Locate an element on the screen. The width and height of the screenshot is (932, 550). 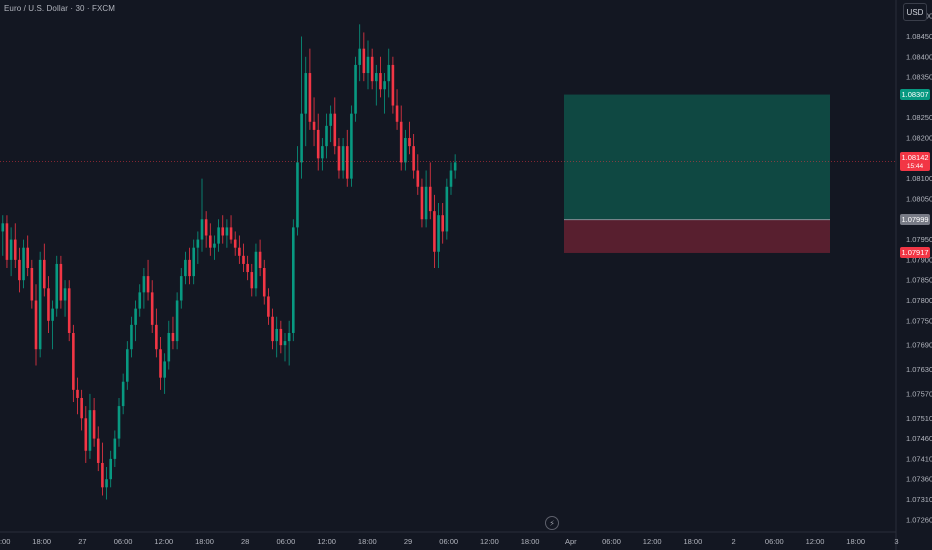
last-price-tag: 1.08142 15:44 is located at coordinates (915, 161).